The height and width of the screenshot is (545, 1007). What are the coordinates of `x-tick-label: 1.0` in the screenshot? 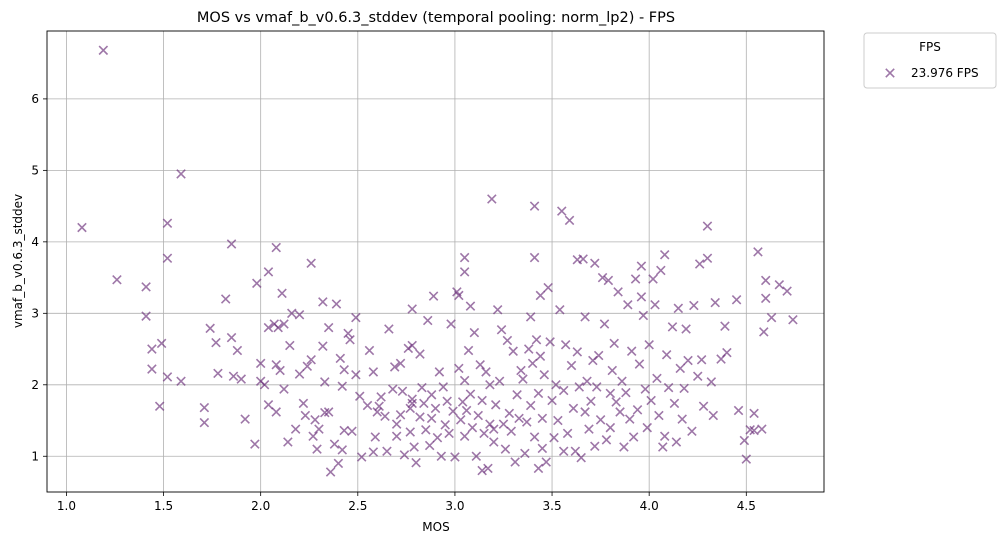 It's located at (66, 506).